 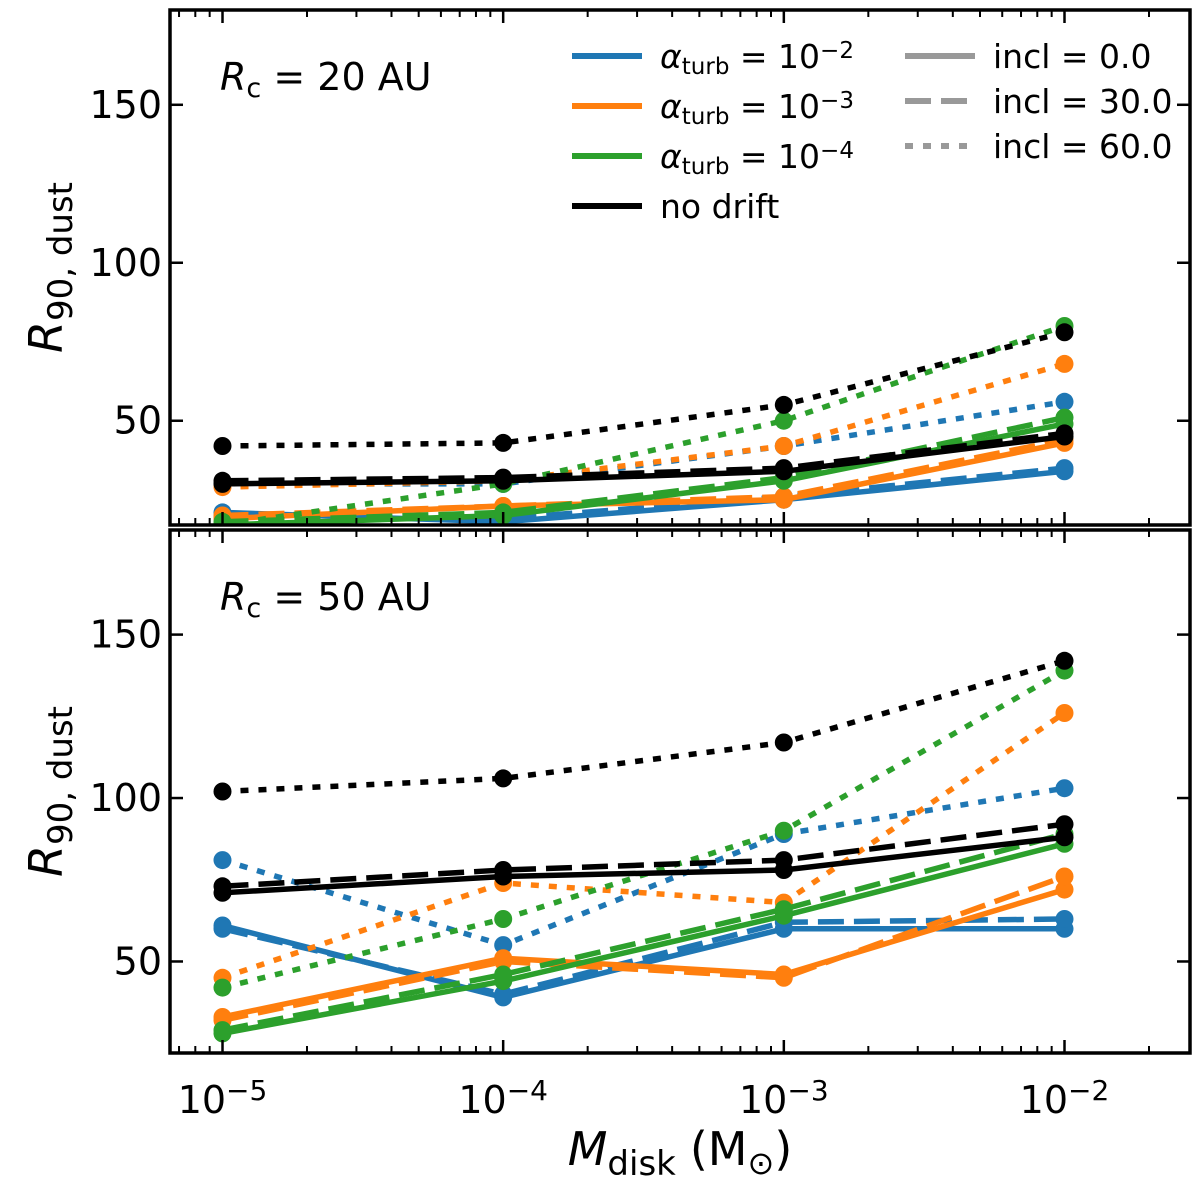 I want to click on x-tick-label: 10⁻², so click(x=1065, y=1098).